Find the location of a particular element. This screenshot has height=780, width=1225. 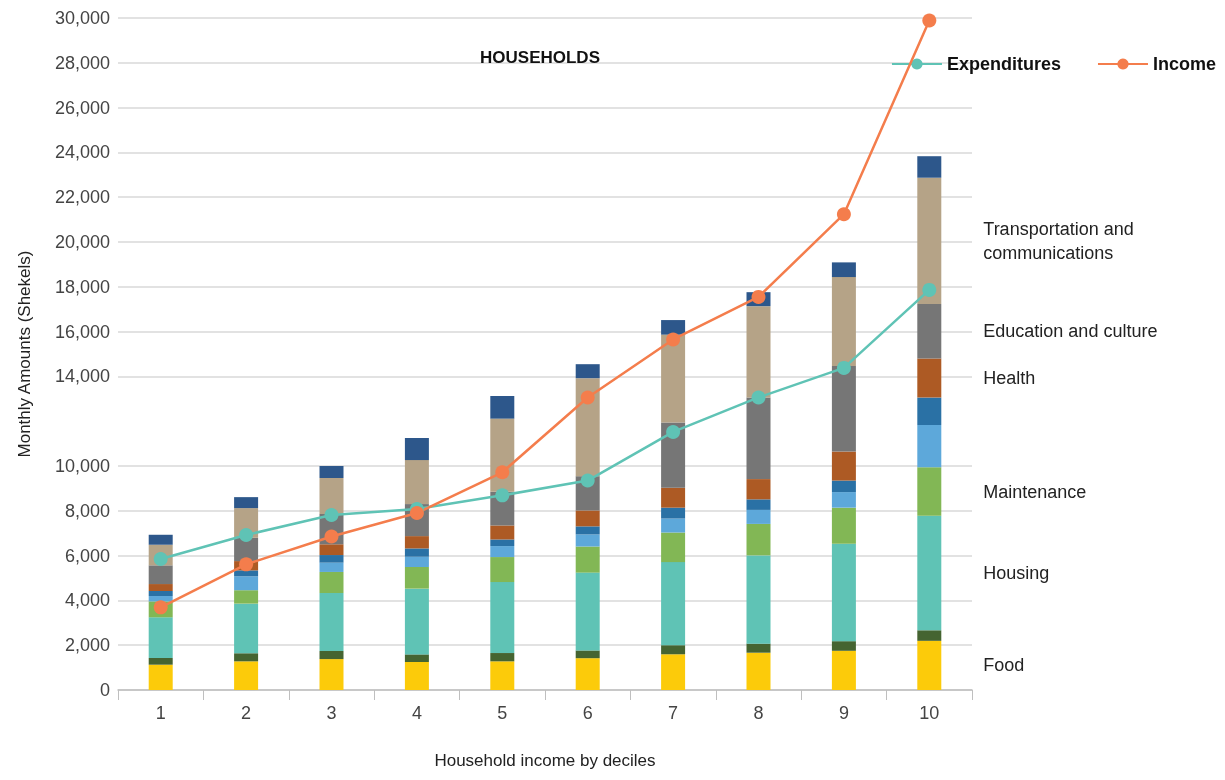

x-tick-label: 7 is located at coordinates (673, 713).